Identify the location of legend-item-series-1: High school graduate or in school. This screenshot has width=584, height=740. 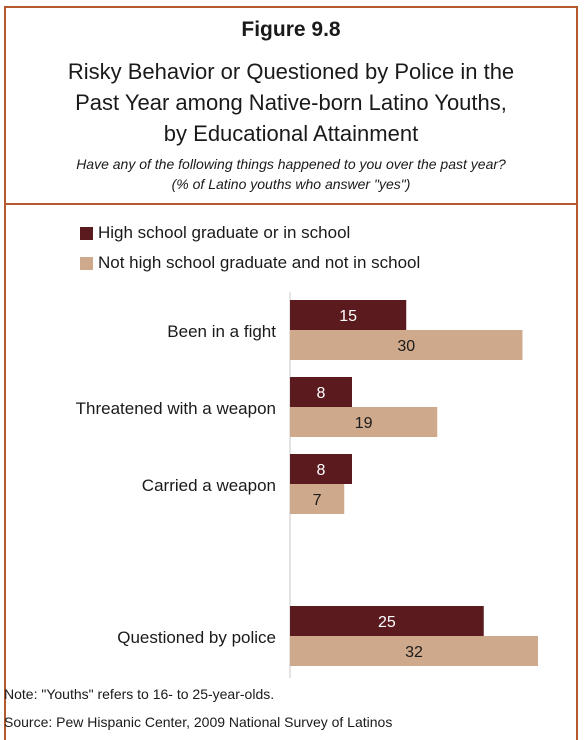
(250, 233).